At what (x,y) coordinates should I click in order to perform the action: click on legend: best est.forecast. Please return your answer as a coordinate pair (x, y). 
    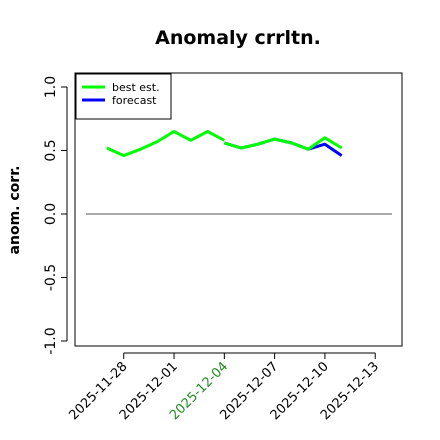
    Looking at the image, I should click on (123, 96).